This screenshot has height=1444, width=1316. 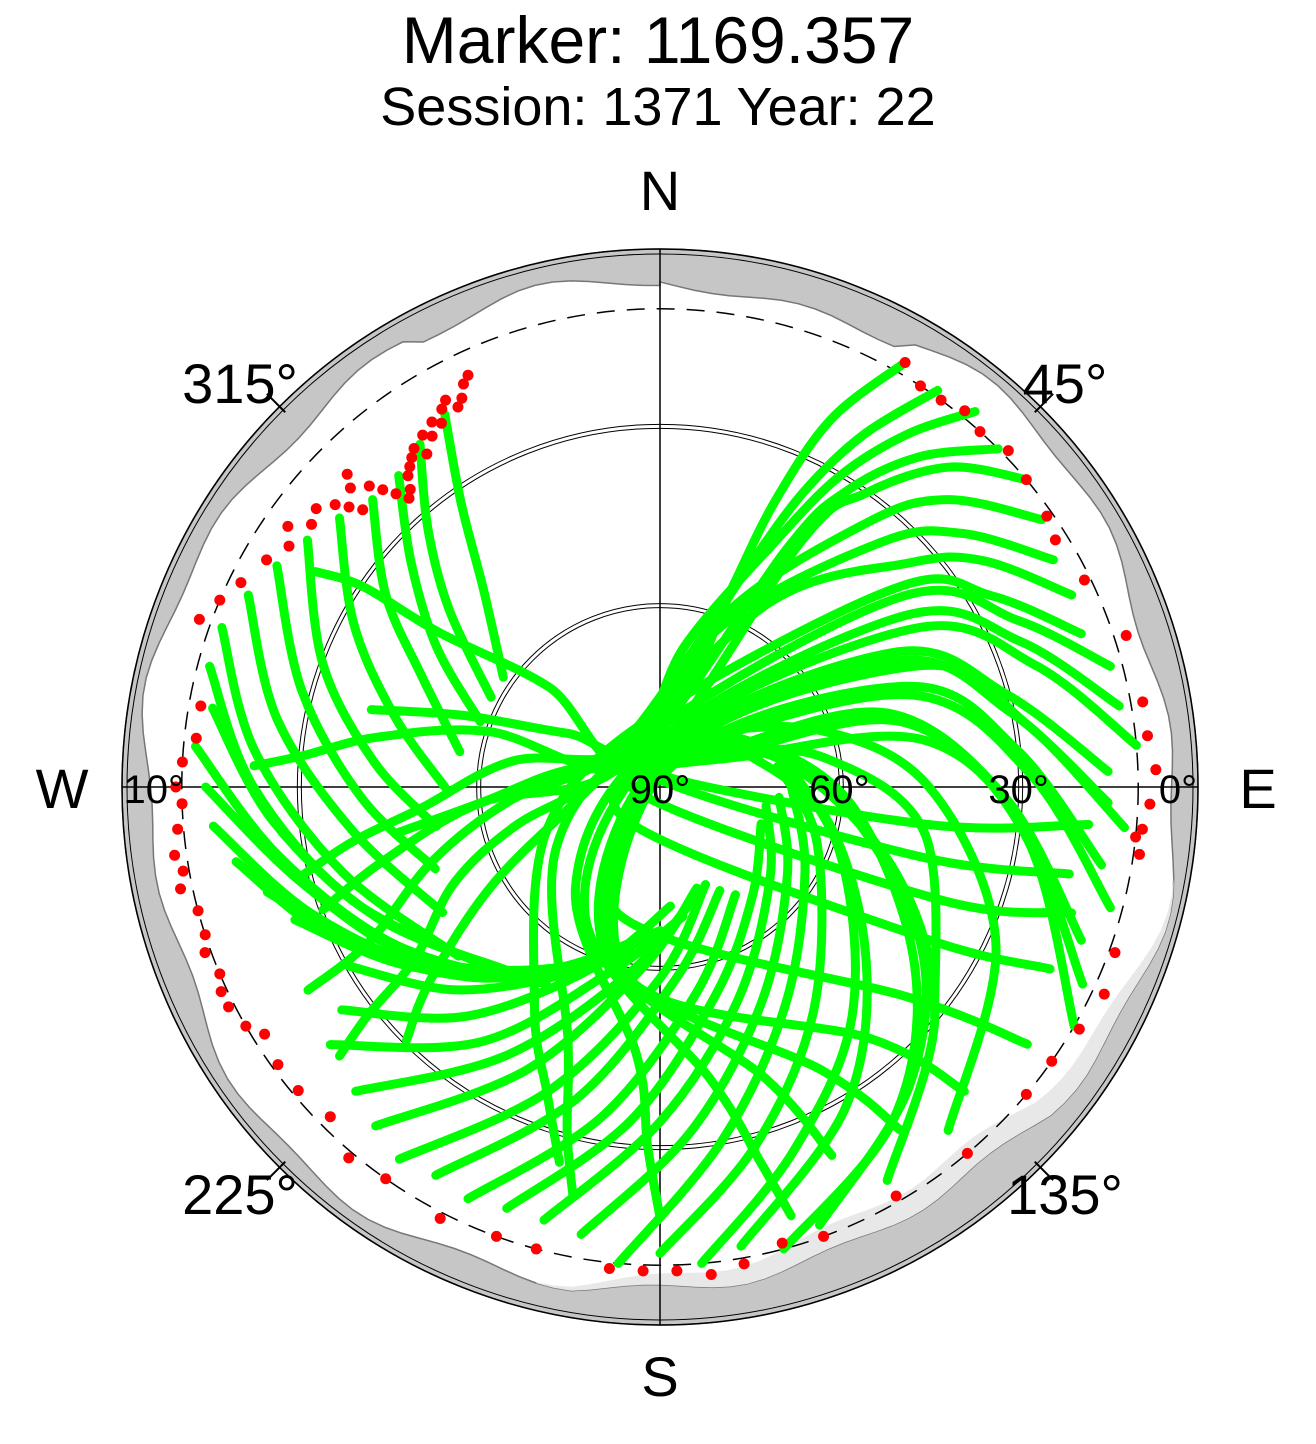 What do you see at coordinates (240, 383) in the screenshot?
I see `azimuth-label-315: 315°` at bounding box center [240, 383].